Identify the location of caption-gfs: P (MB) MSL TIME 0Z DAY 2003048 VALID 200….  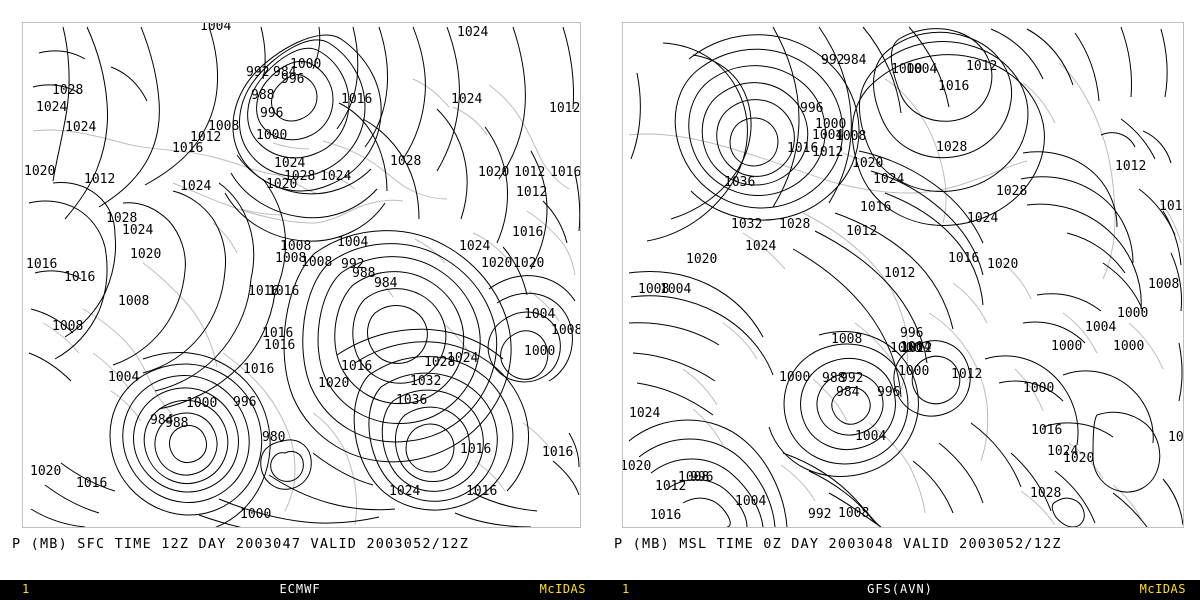
(838, 544).